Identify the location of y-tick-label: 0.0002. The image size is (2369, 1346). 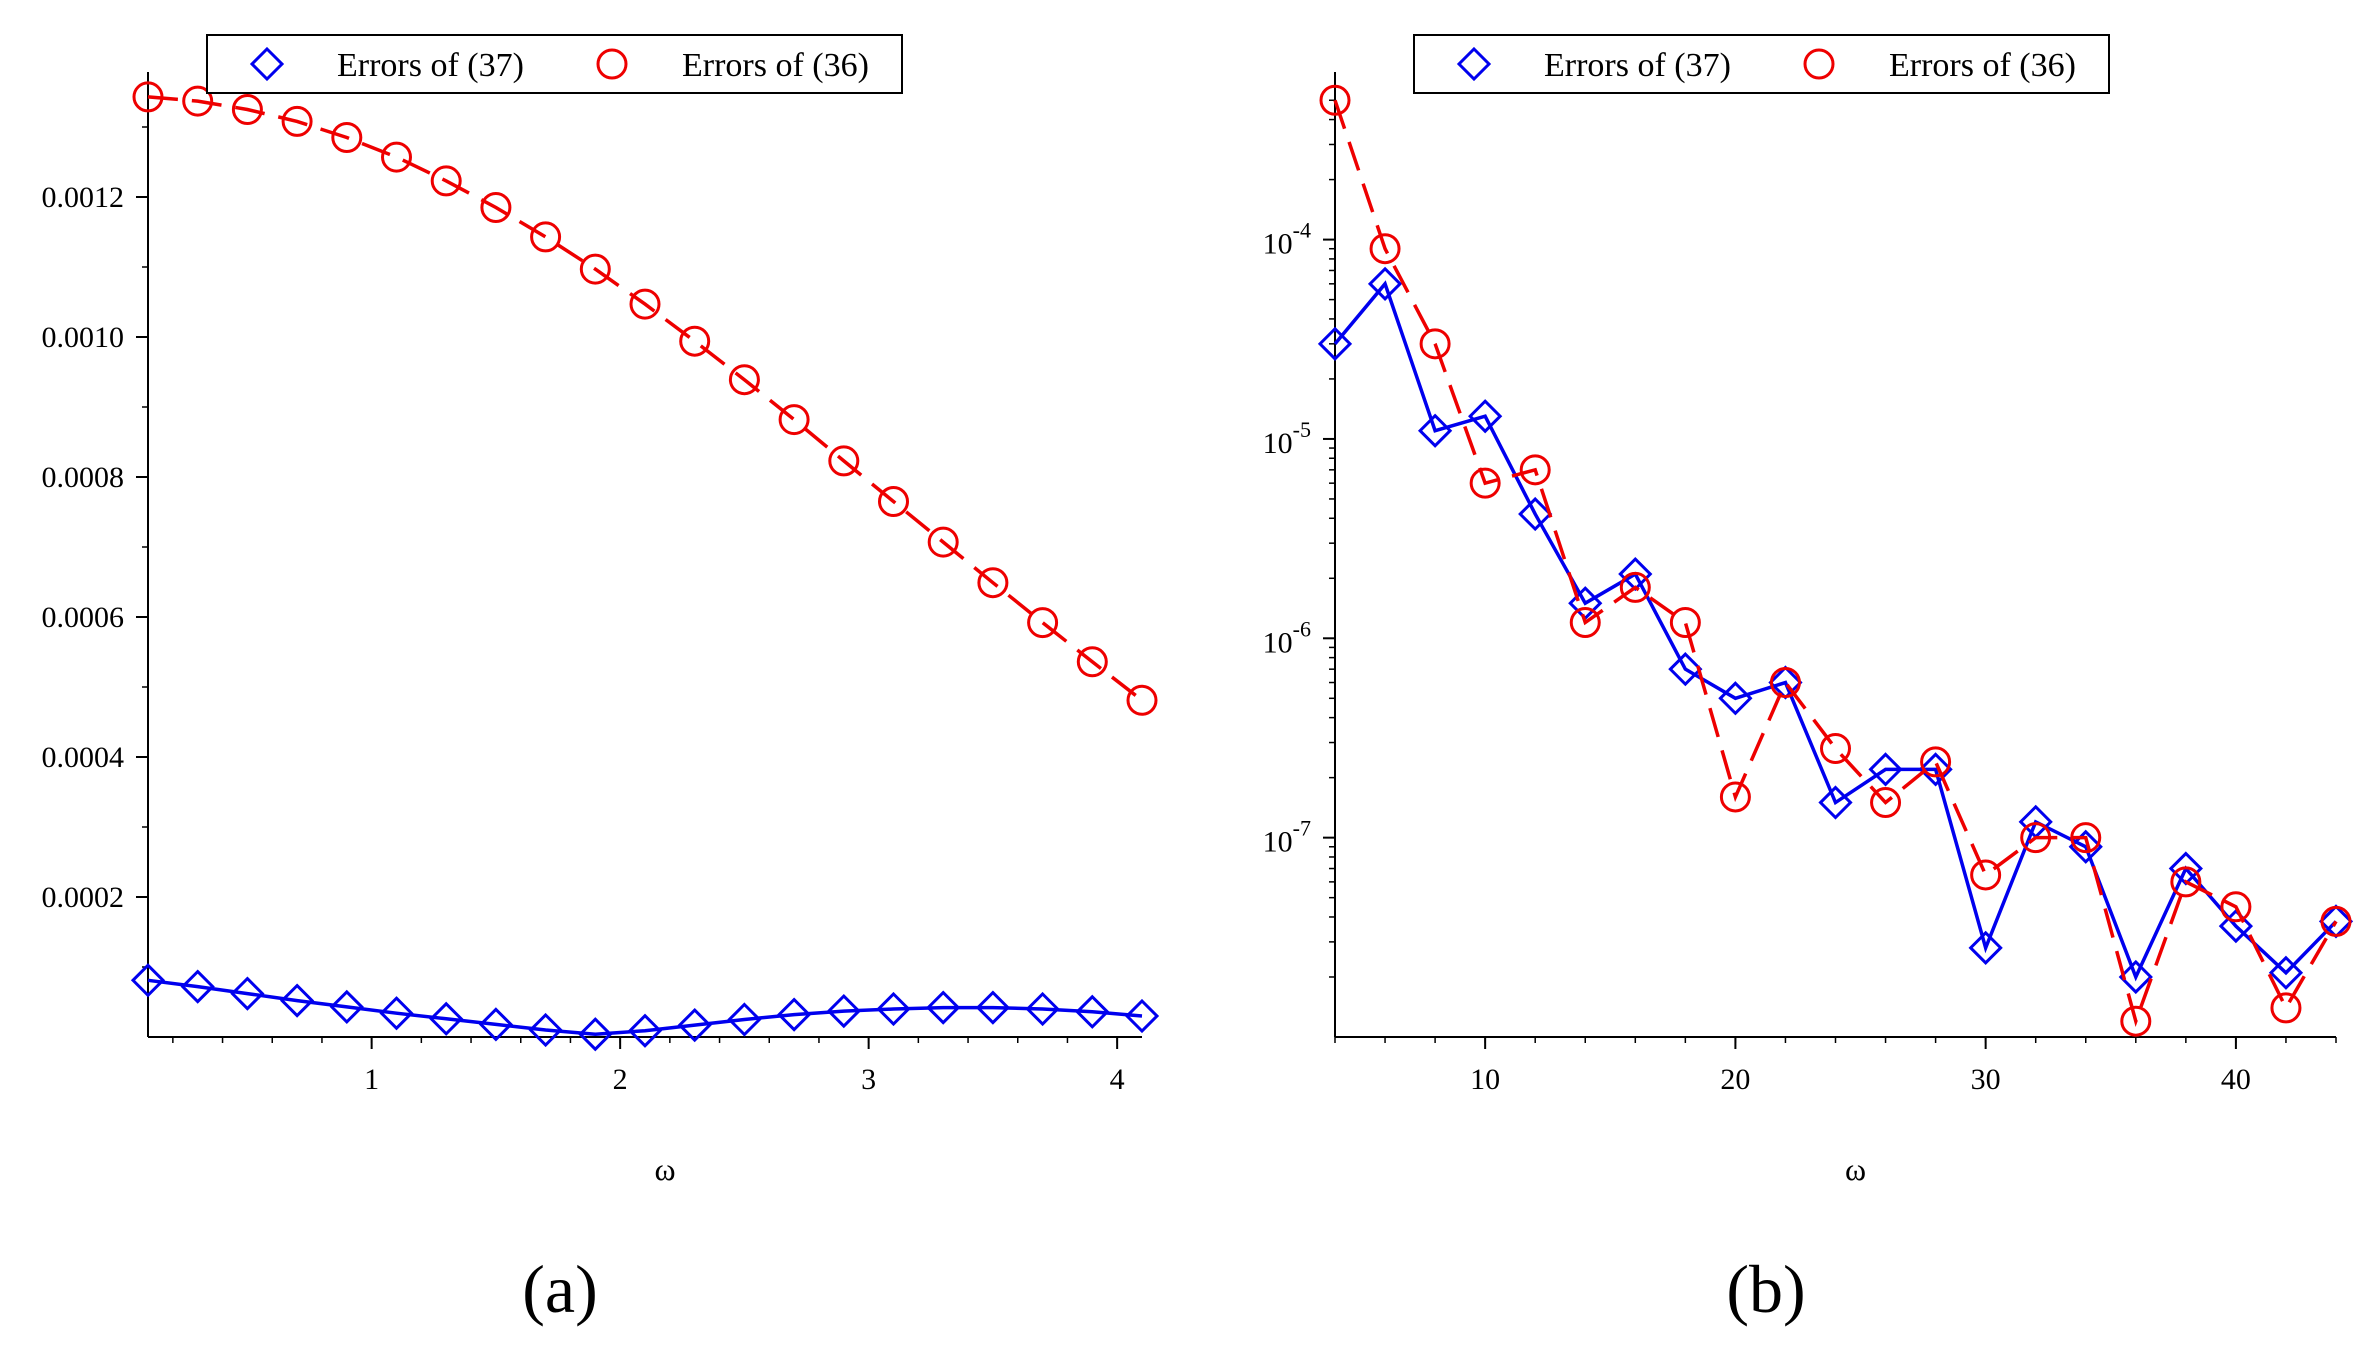
(83, 897).